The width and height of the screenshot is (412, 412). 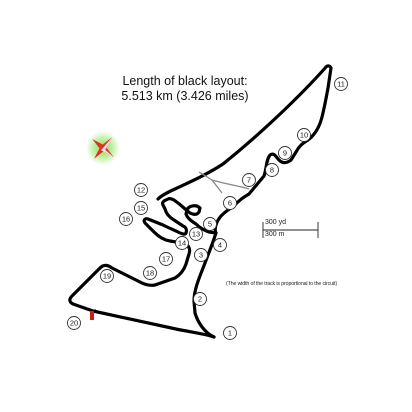 I want to click on turn-number-label: 6, so click(x=230, y=203).